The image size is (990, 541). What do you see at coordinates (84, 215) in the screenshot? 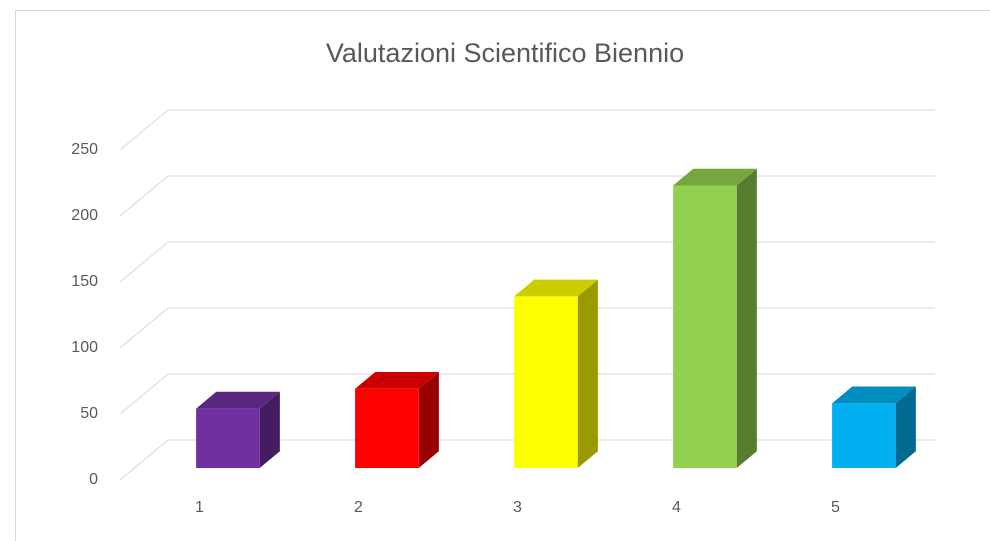
I see `y-tick-label: 200` at bounding box center [84, 215].